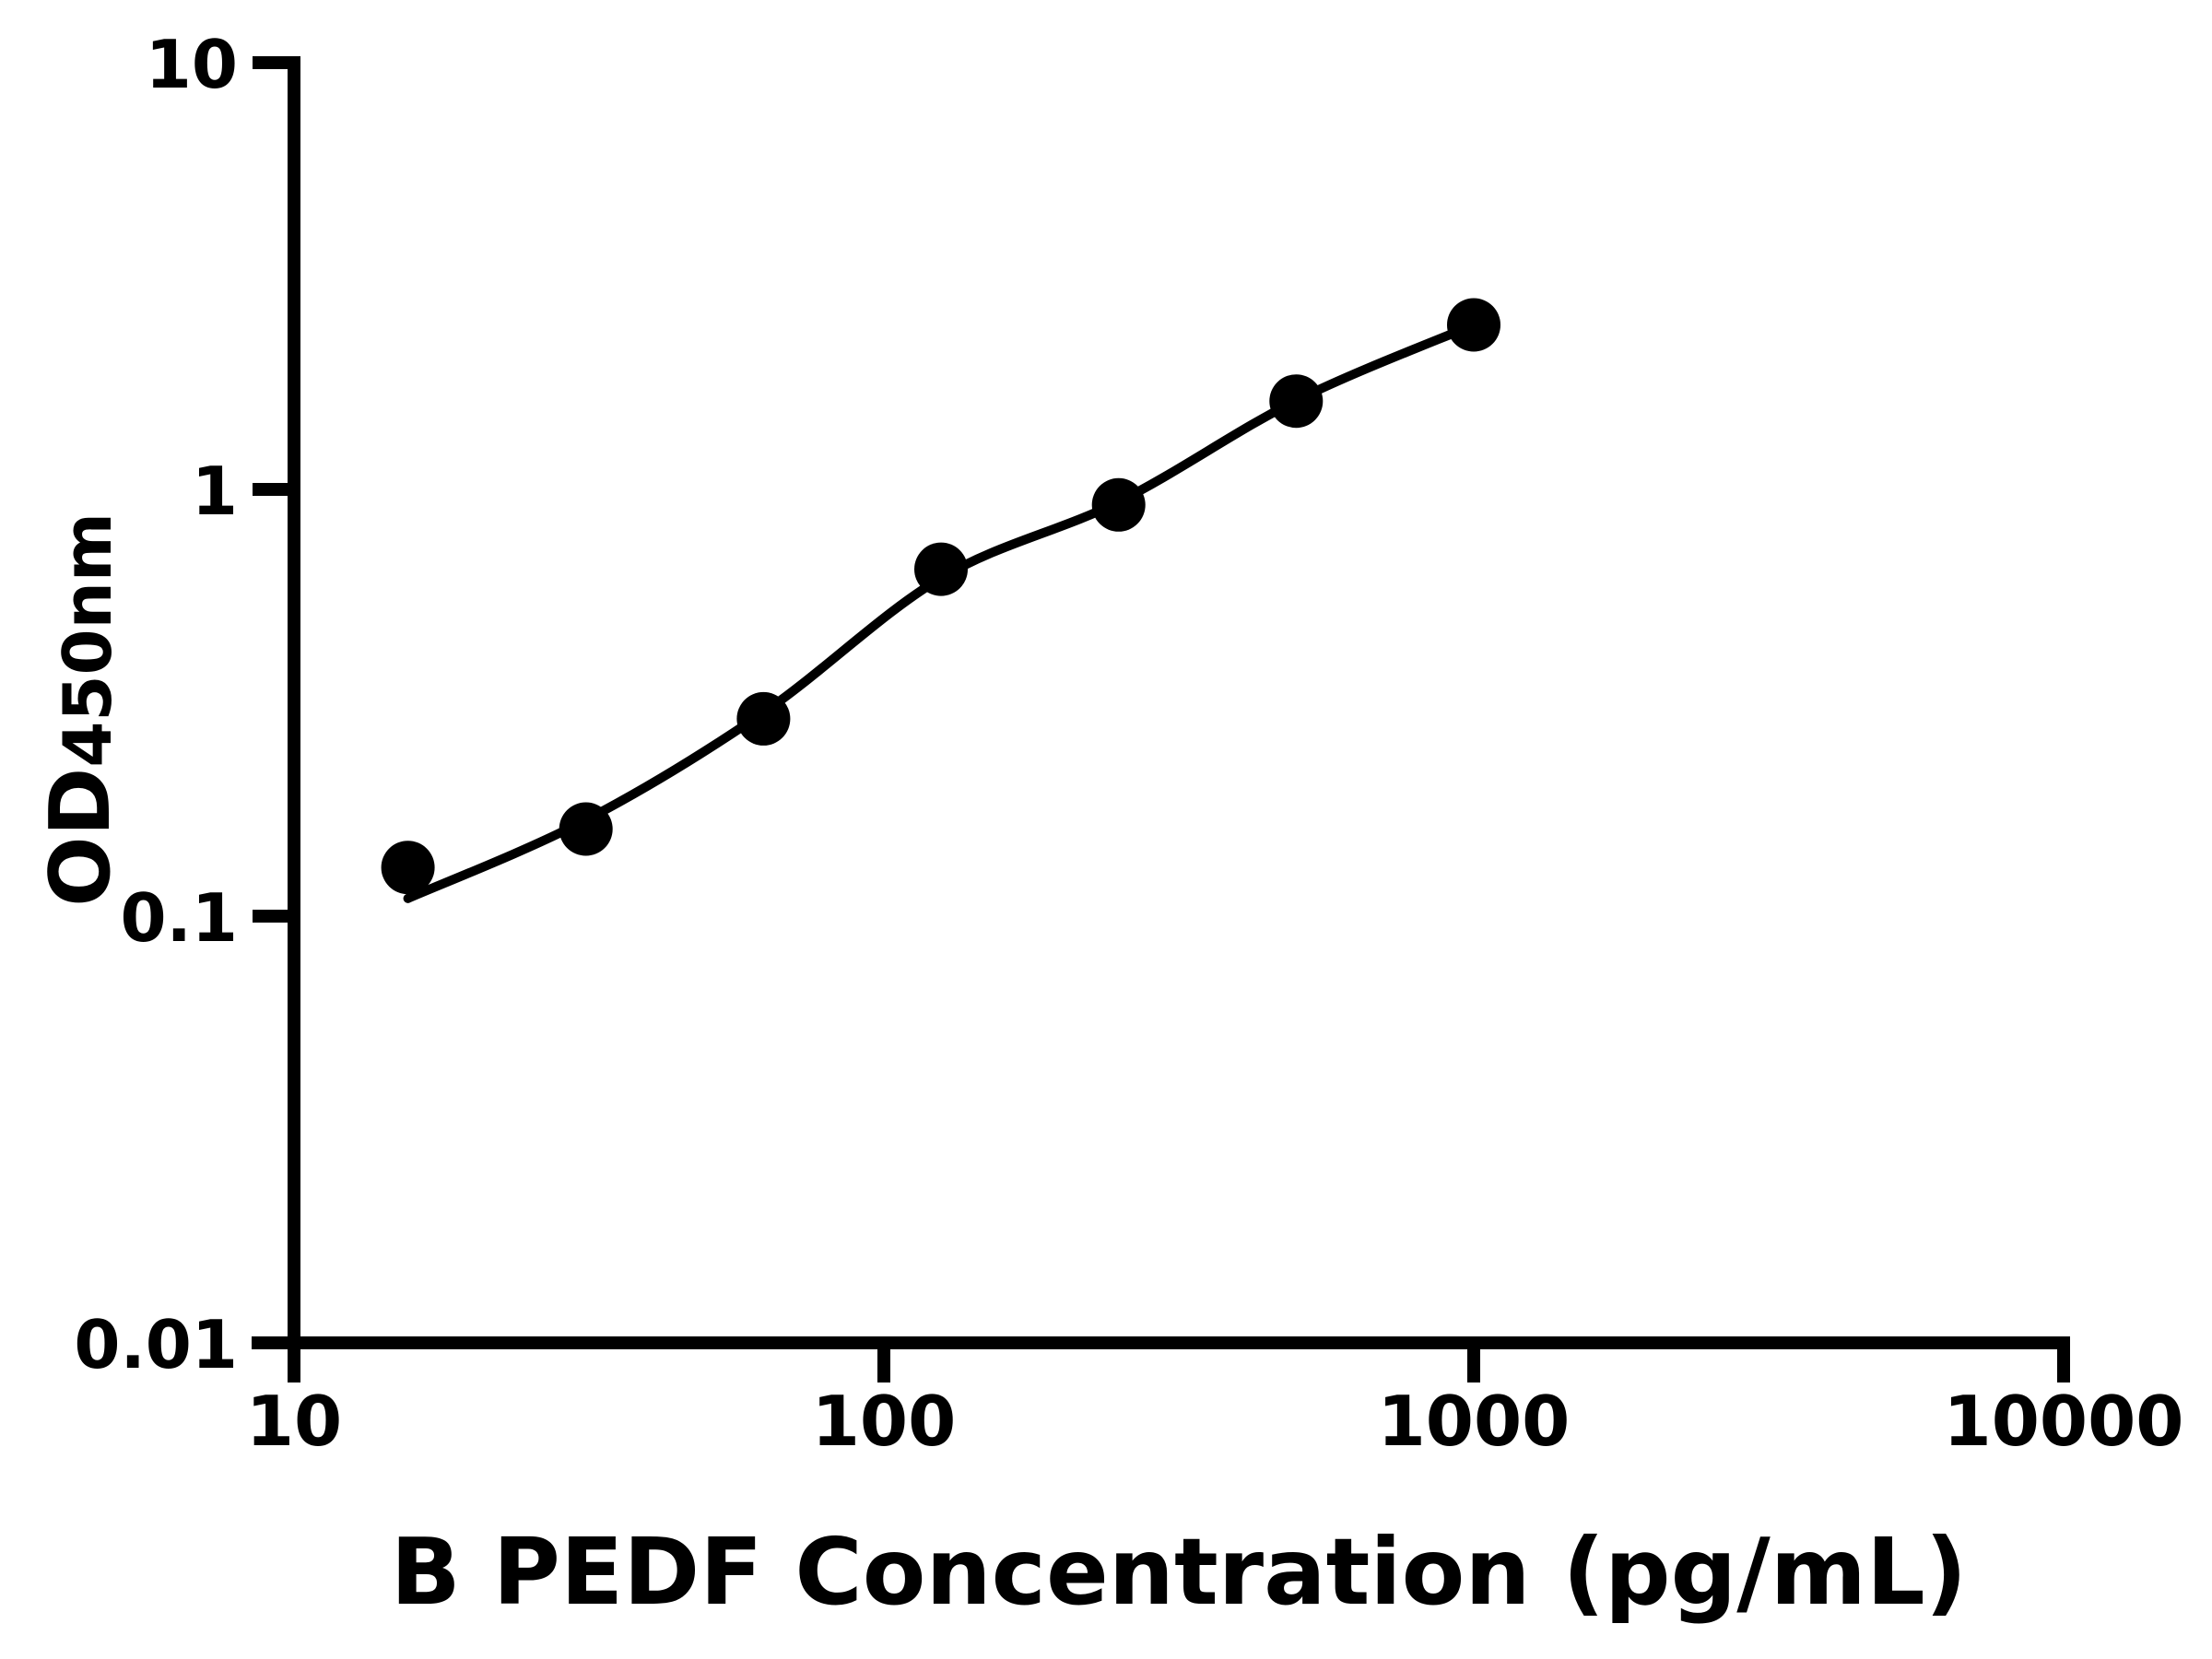 The width and height of the screenshot is (2212, 1659). I want to click on x-tick-label: 100, so click(884, 1421).